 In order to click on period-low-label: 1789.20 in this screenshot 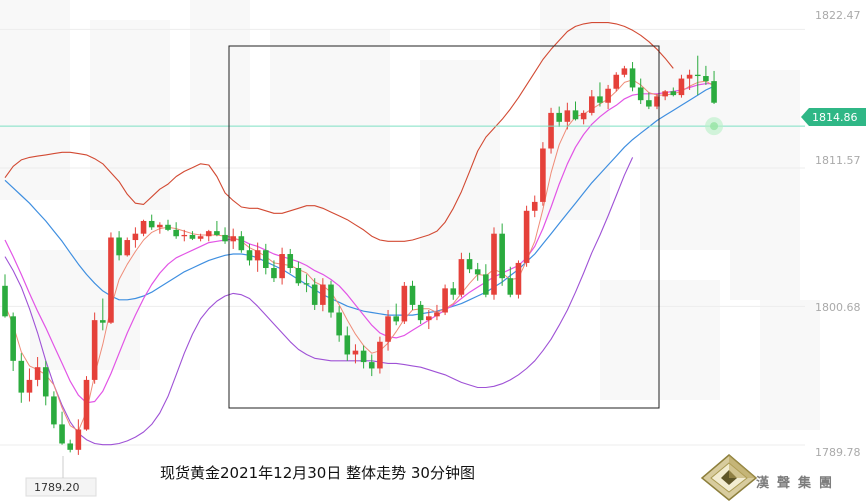, I will do `click(61, 476)`.